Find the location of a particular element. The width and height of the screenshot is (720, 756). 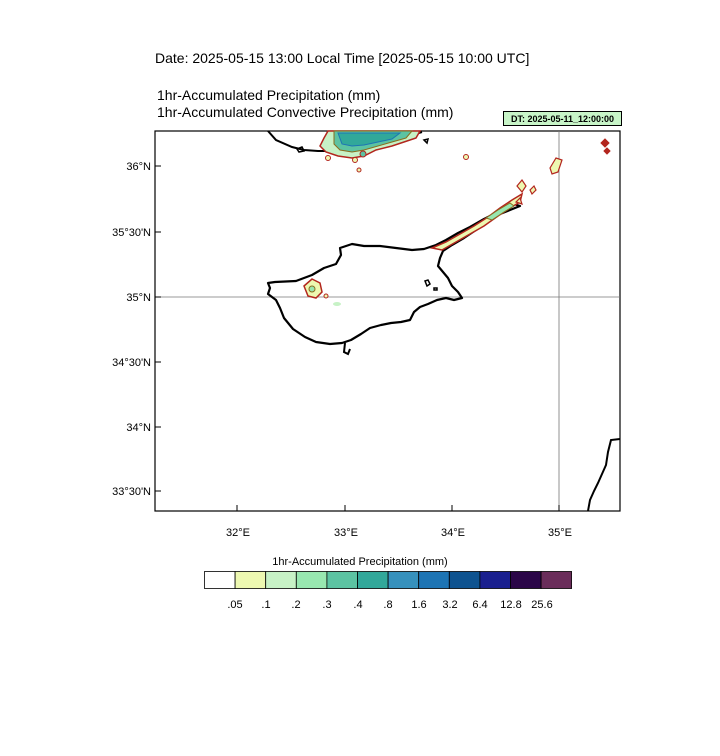

lat-label: 34°30'N is located at coordinates (131, 363).